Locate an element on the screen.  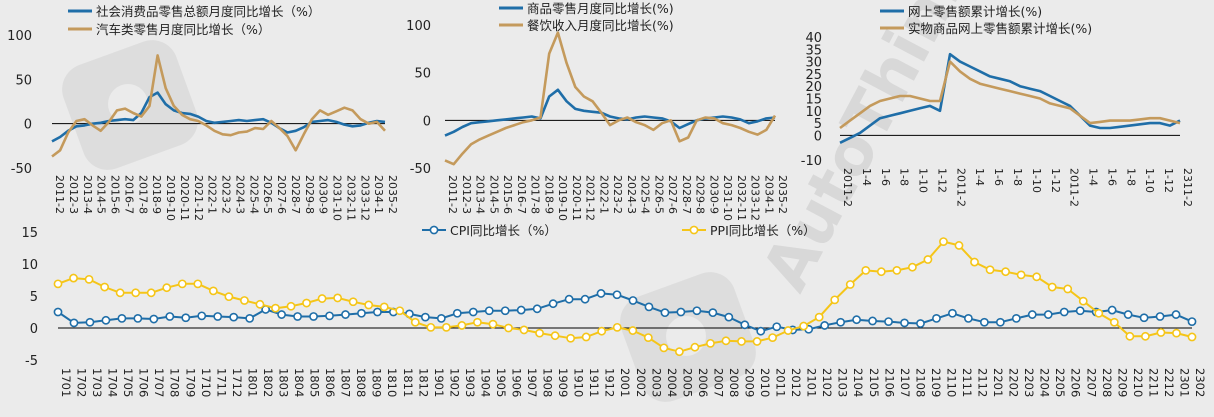
x-tick-label: 1808 is located at coordinates (361, 382).